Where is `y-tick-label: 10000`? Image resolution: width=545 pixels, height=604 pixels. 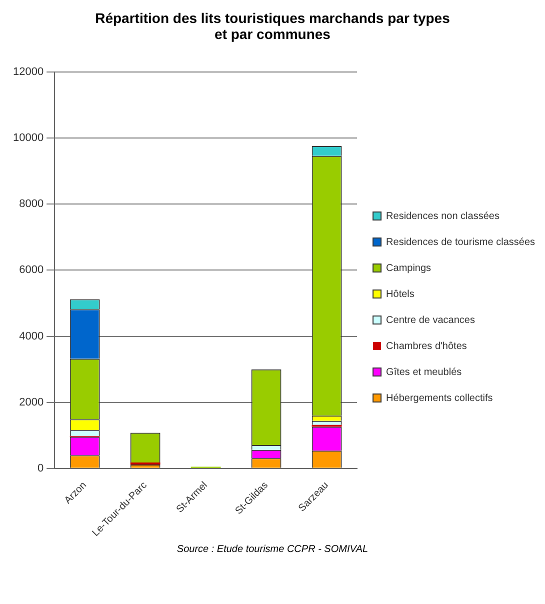
y-tick-label: 10000 is located at coordinates (28, 138).